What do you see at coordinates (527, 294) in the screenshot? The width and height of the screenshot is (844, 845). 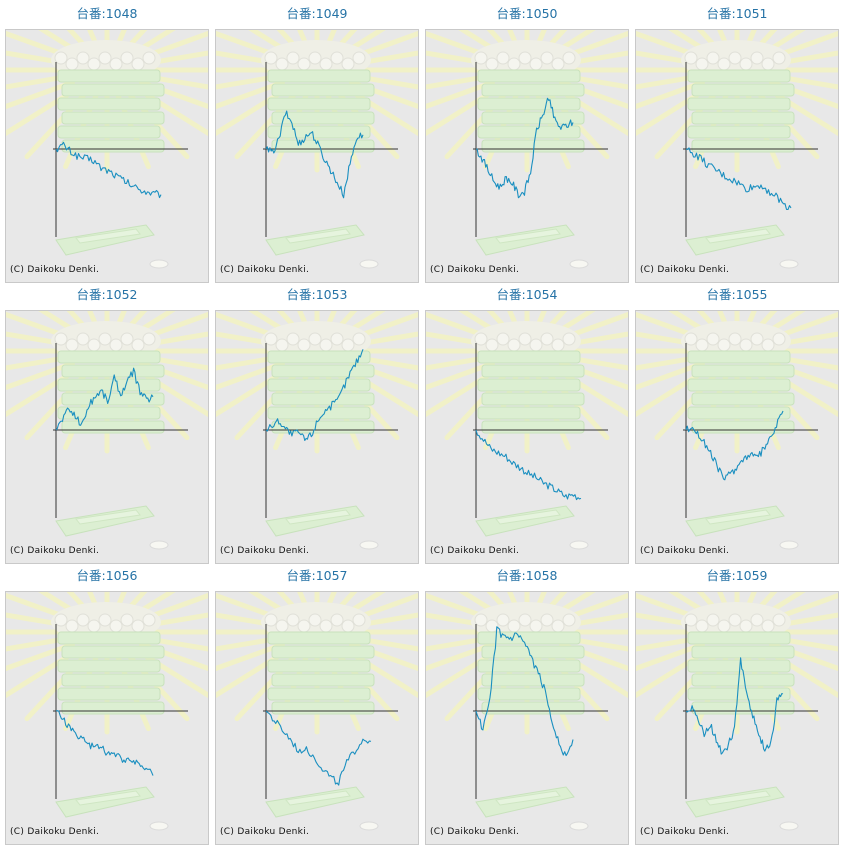 I see `machine-number-link: 台番:1054` at bounding box center [527, 294].